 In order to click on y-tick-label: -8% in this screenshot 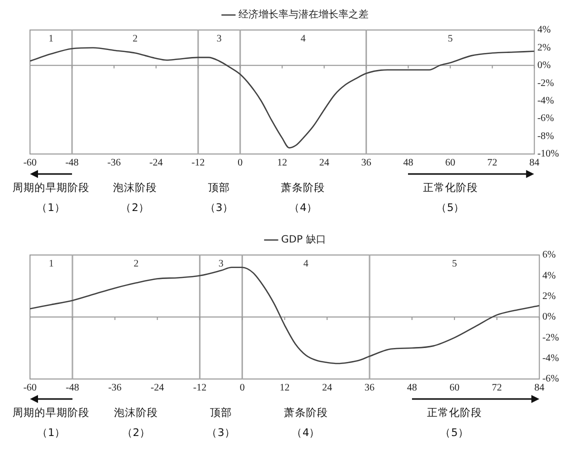, I will do `click(545, 136)`.